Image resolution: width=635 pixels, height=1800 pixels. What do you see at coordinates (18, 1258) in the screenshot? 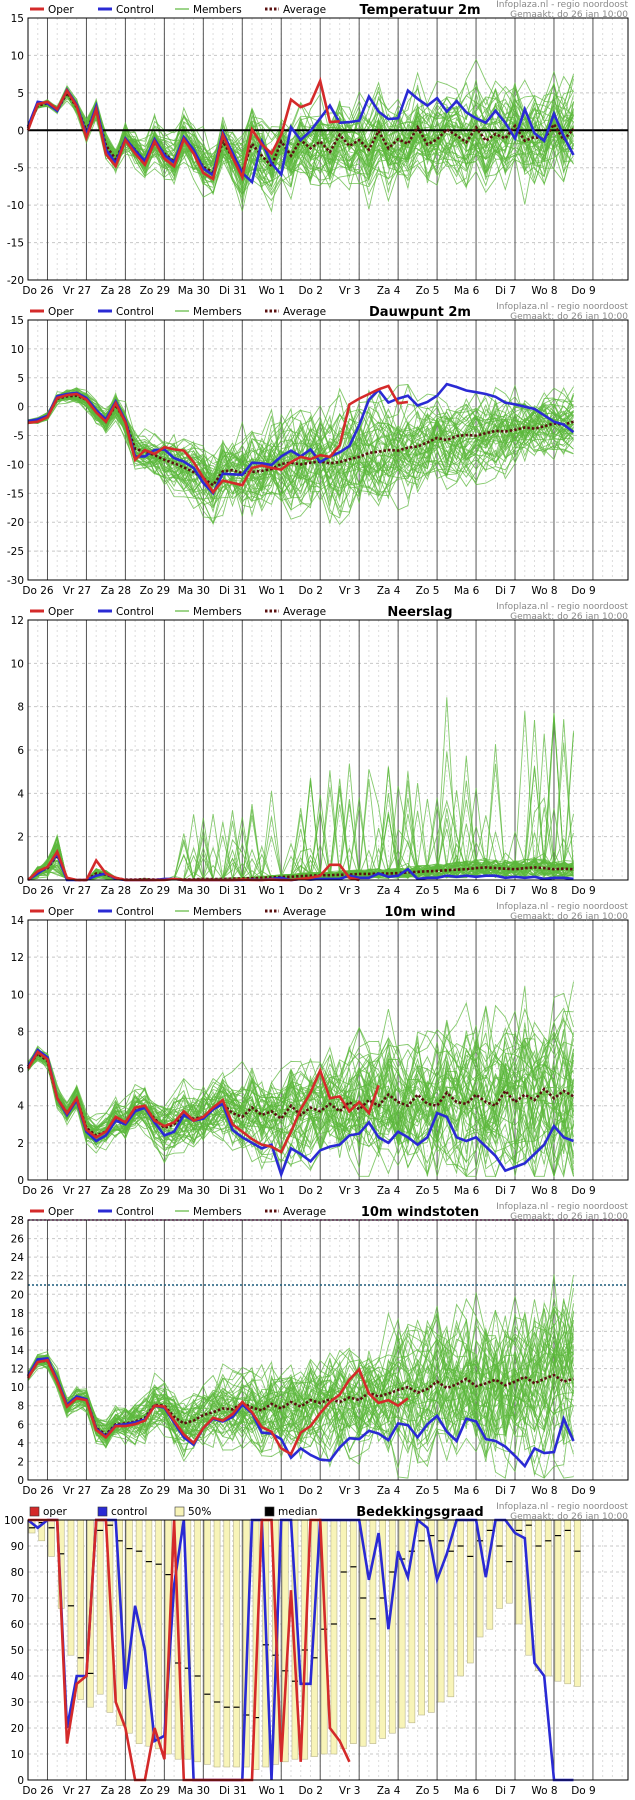
I see `y-tick-label: 24` at bounding box center [18, 1258].